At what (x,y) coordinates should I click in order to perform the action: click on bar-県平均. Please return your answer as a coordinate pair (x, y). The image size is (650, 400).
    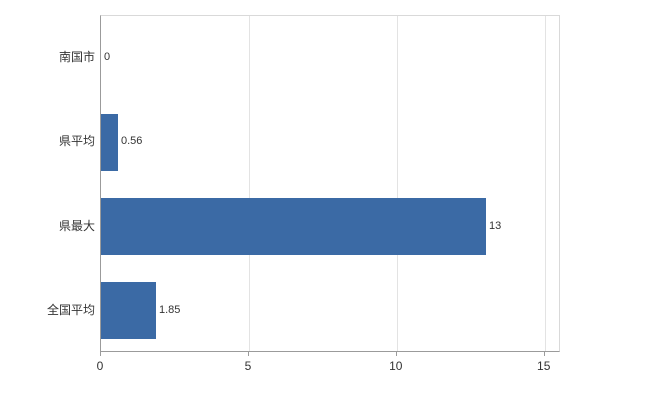
    Looking at the image, I should click on (109, 142).